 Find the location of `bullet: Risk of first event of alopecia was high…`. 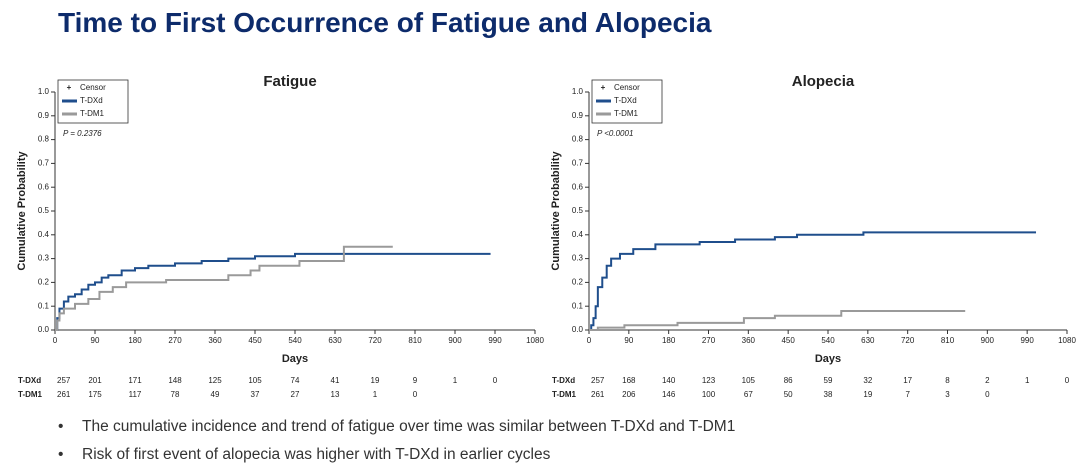

bullet: Risk of first event of alopecia was high… is located at coordinates (316, 454).